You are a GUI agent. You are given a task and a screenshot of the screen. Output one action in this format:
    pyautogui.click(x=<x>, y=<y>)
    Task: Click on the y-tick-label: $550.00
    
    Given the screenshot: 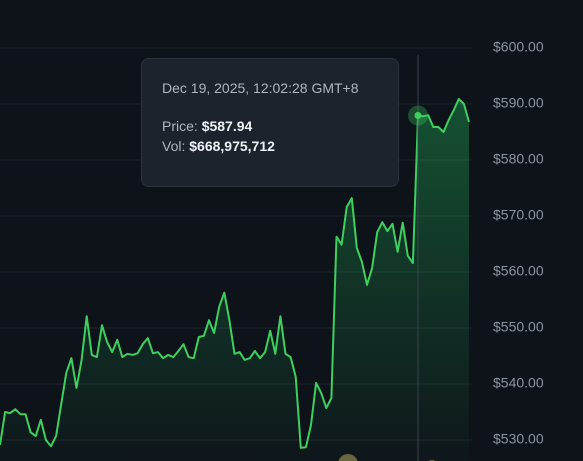 What is the action you would take?
    pyautogui.click(x=518, y=327)
    